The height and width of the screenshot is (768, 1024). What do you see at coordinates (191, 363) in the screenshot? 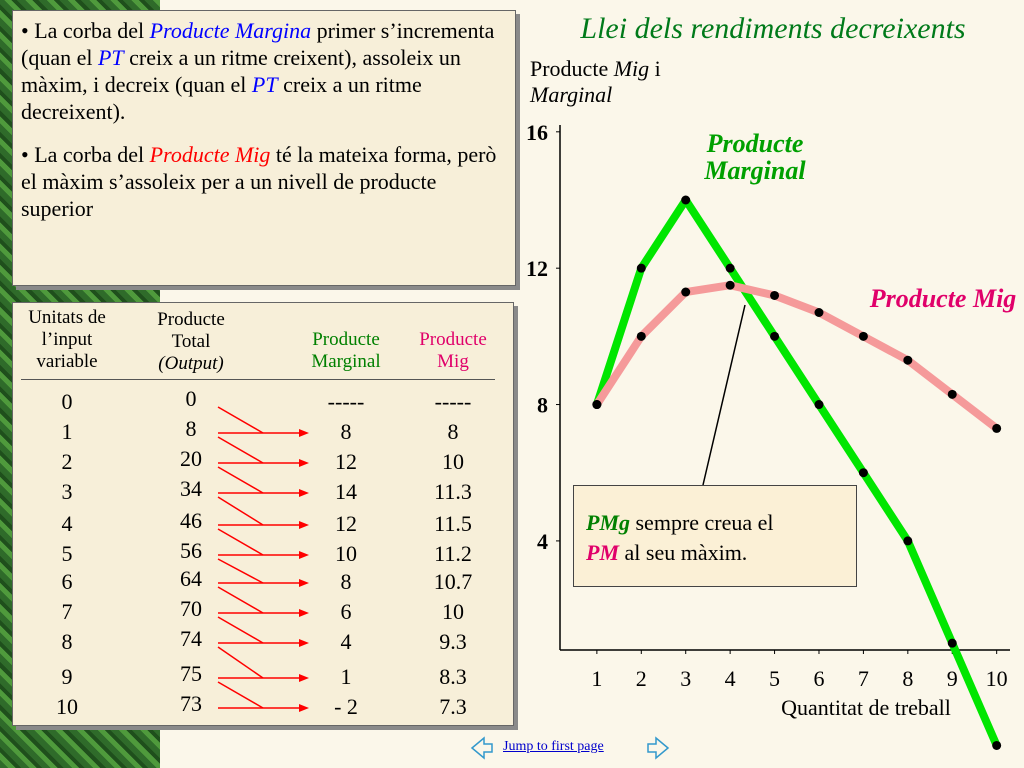
I see `header-line: (Output)` at bounding box center [191, 363].